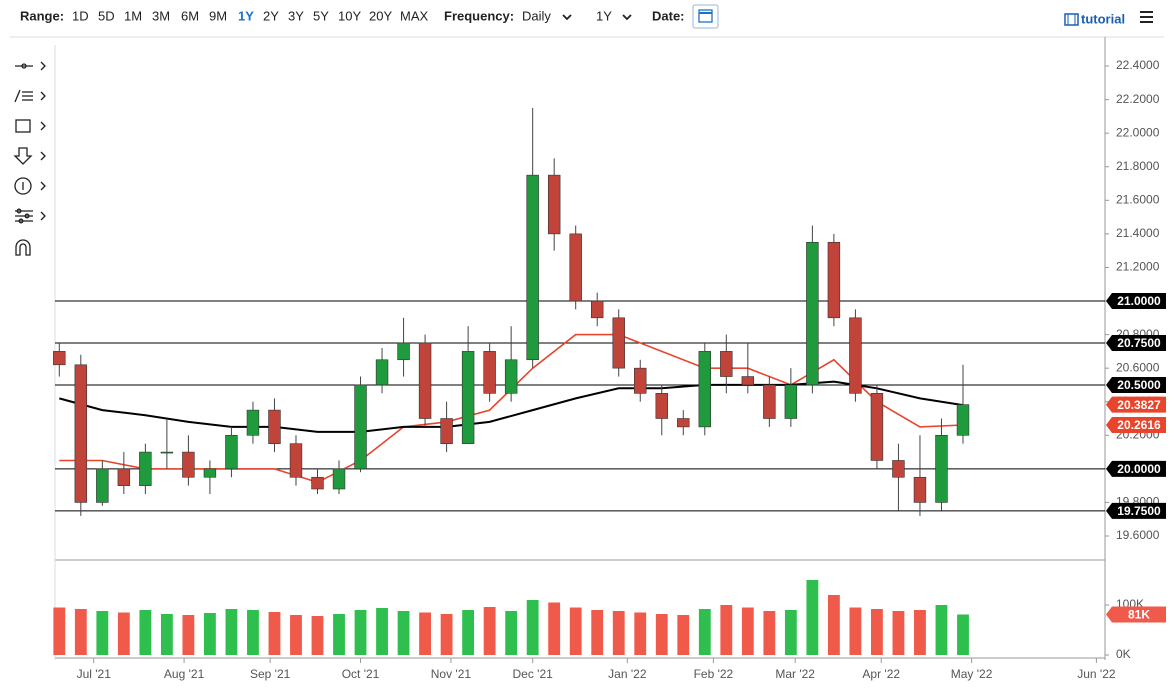 The height and width of the screenshot is (692, 1174). I want to click on level-label: 19.7500, so click(1139, 511).